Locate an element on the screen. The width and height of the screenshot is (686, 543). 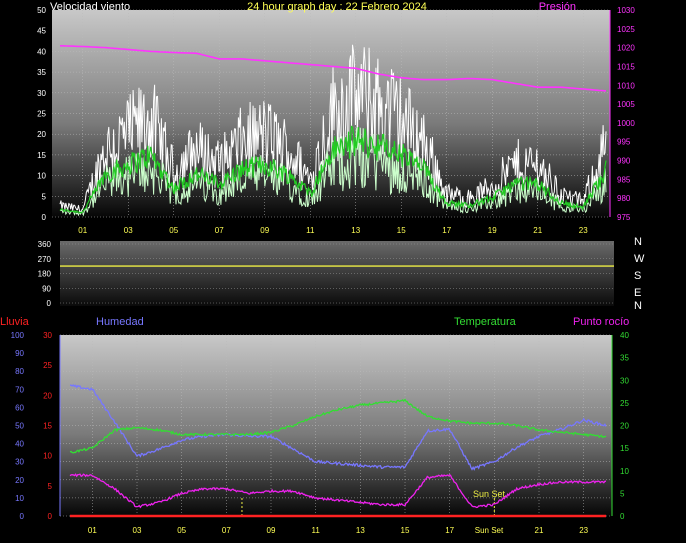
wind-time-tick: 05 is located at coordinates (173, 230).